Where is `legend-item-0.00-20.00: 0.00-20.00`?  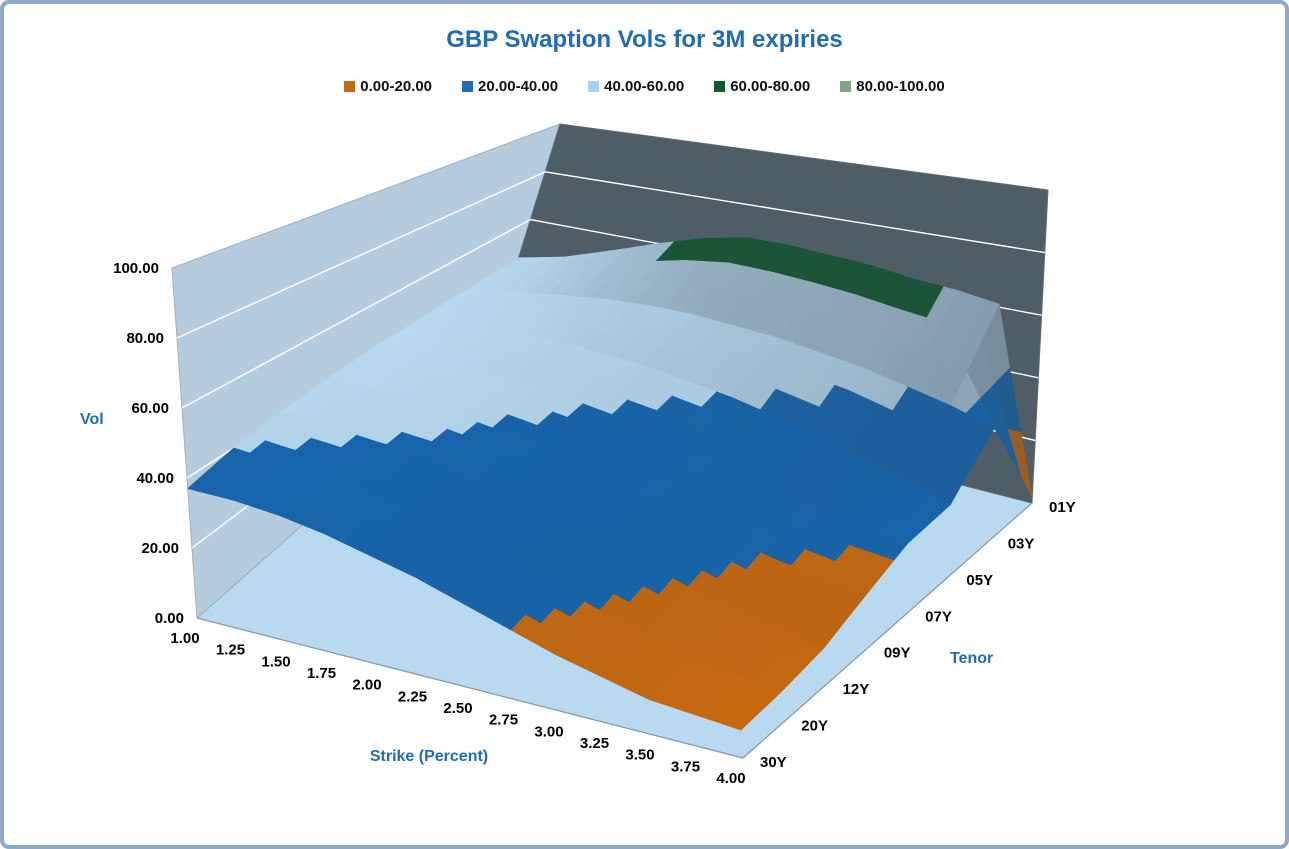 legend-item-0.00-20.00: 0.00-20.00 is located at coordinates (388, 86).